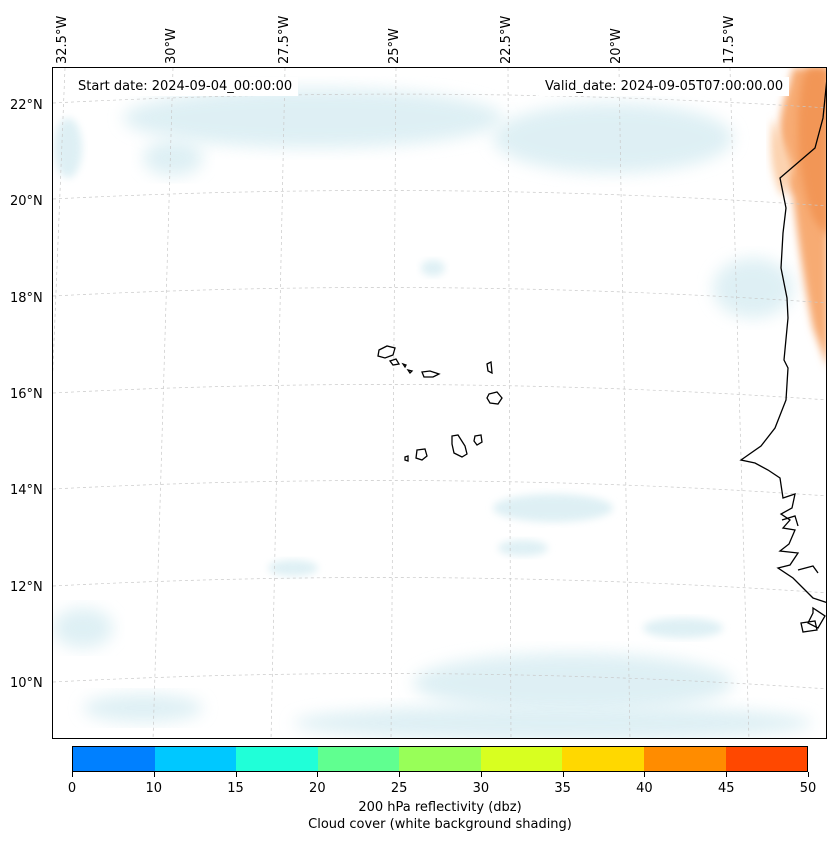 Image resolution: width=837 pixels, height=843 pixels. What do you see at coordinates (185, 86) in the screenshot?
I see `start-date-label: Start date: 2024-09-04_00:00:00` at bounding box center [185, 86].